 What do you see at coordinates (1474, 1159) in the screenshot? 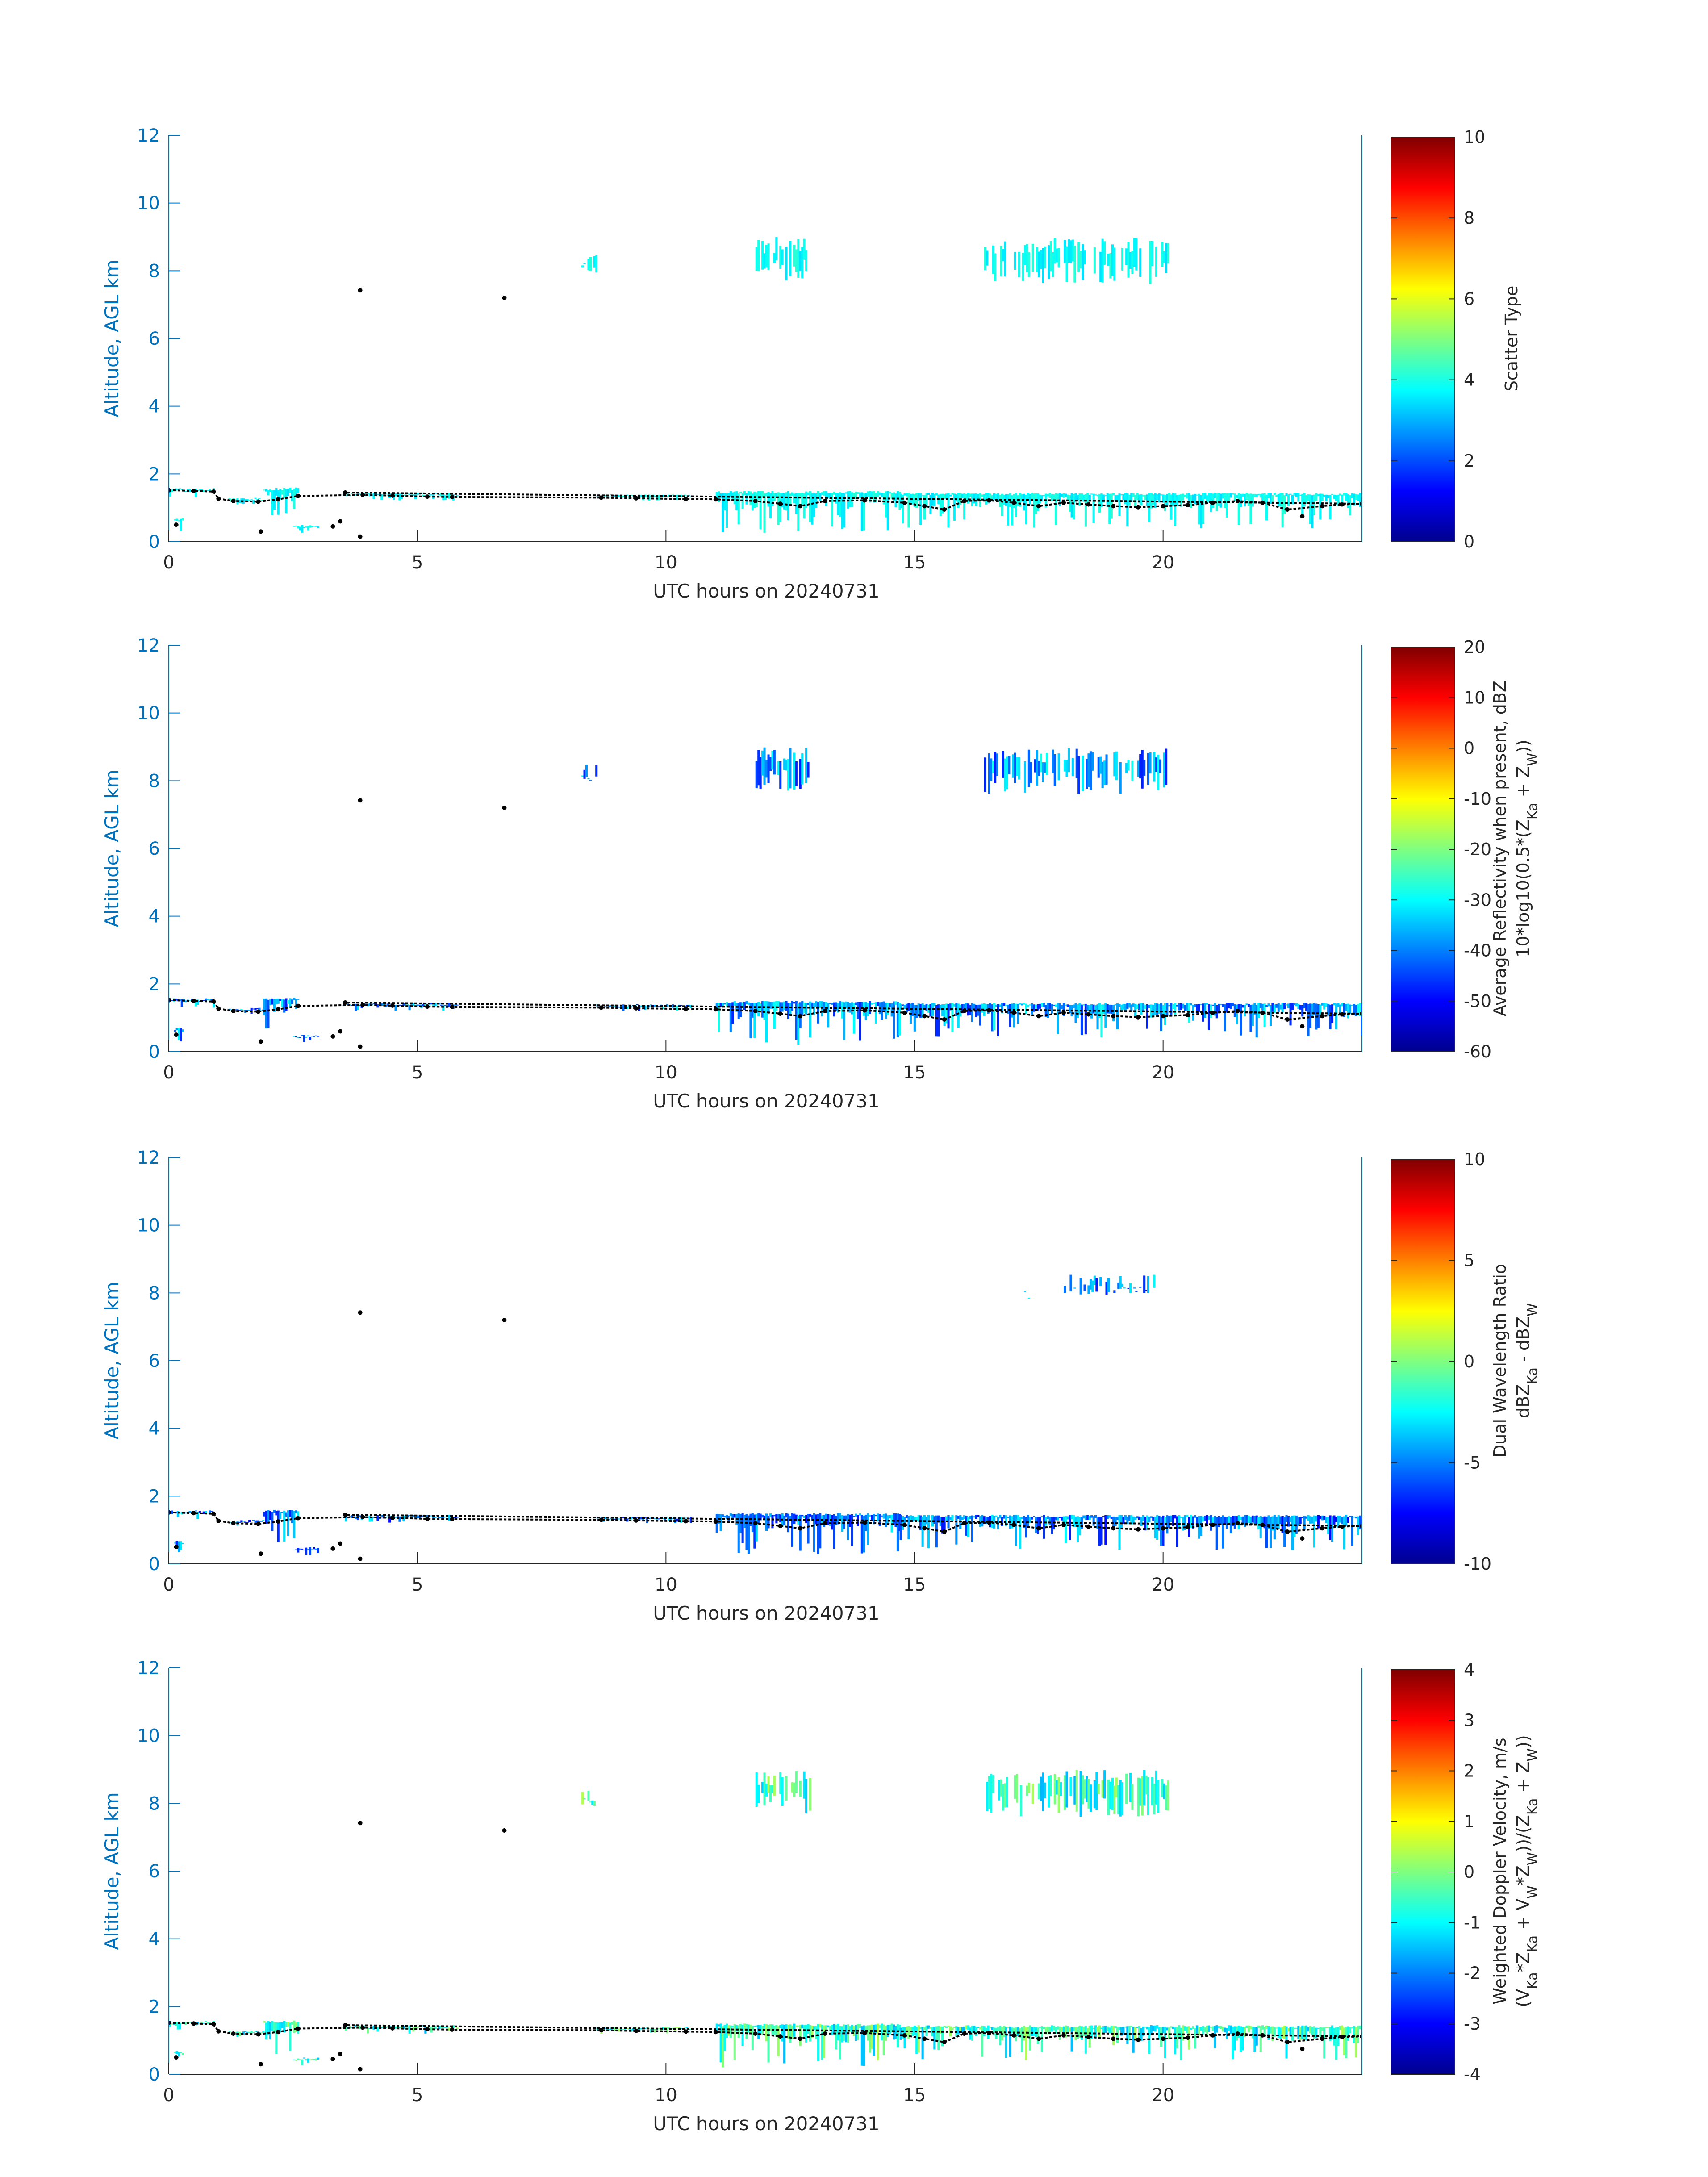
I see `colorbar-tick-label: 10` at bounding box center [1474, 1159].